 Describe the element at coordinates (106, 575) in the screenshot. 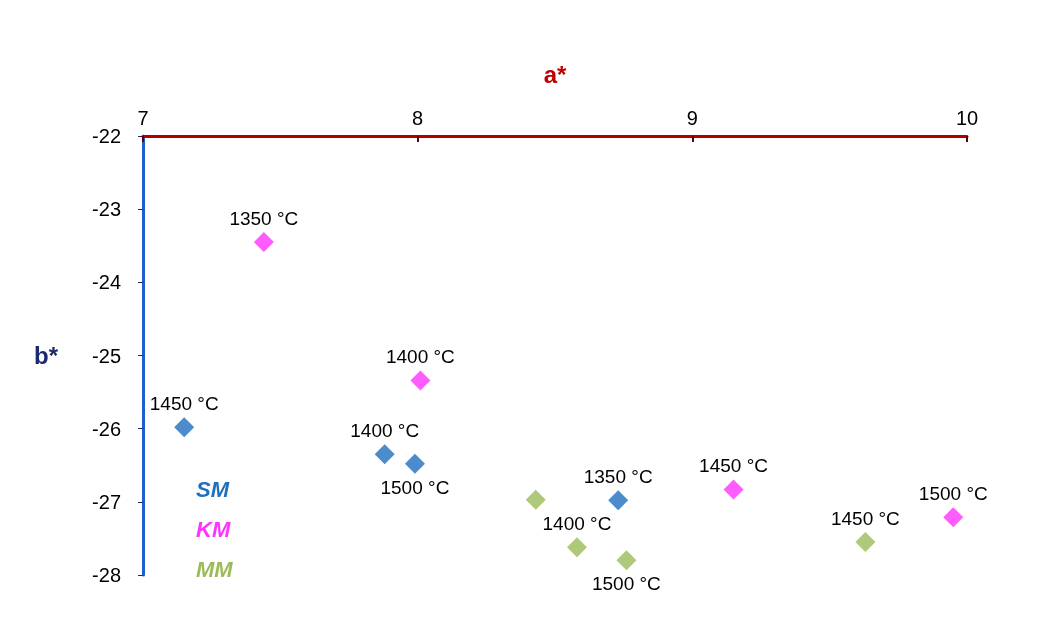

I see `y-tick-label: -28` at that location.